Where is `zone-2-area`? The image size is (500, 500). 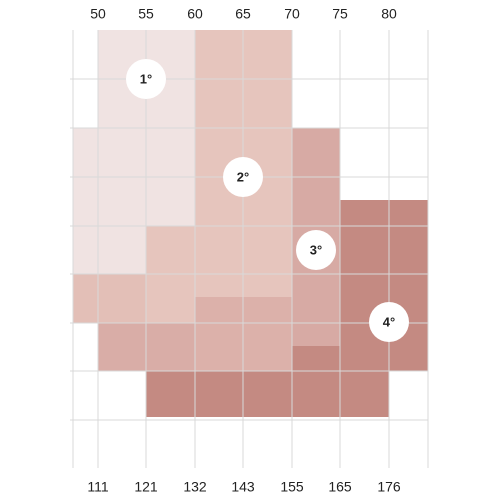
zone-2-area is located at coordinates (109, 298).